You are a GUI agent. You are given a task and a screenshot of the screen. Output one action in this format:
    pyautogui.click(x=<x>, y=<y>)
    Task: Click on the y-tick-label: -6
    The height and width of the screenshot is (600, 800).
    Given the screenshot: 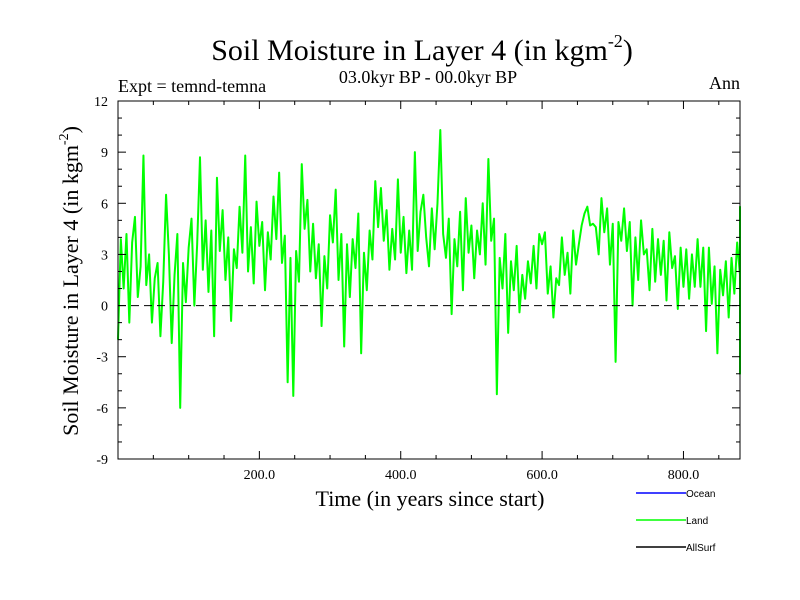 What is the action you would take?
    pyautogui.click(x=102, y=409)
    